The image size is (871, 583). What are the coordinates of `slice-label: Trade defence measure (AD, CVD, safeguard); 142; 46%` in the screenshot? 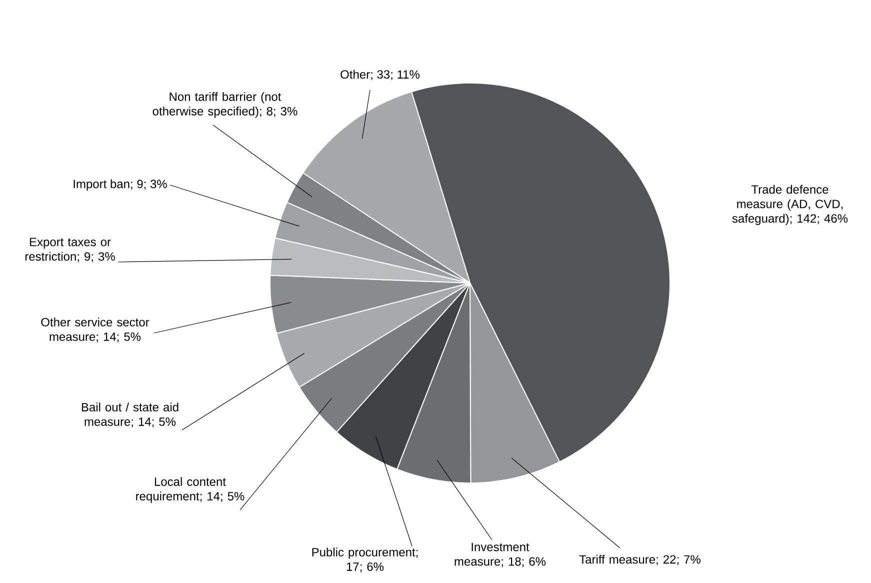 It's located at (790, 205).